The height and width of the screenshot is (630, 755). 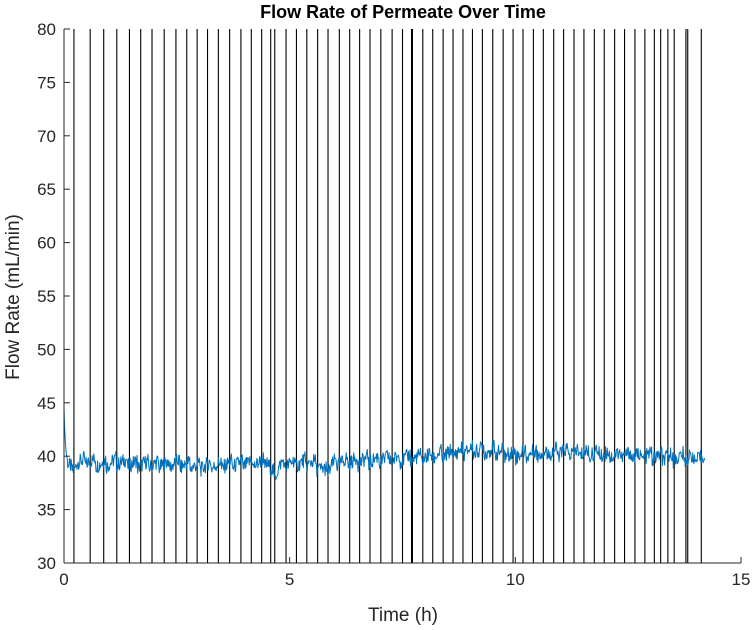 What do you see at coordinates (46, 296) in the screenshot?
I see `y-tick-label-5: 55` at bounding box center [46, 296].